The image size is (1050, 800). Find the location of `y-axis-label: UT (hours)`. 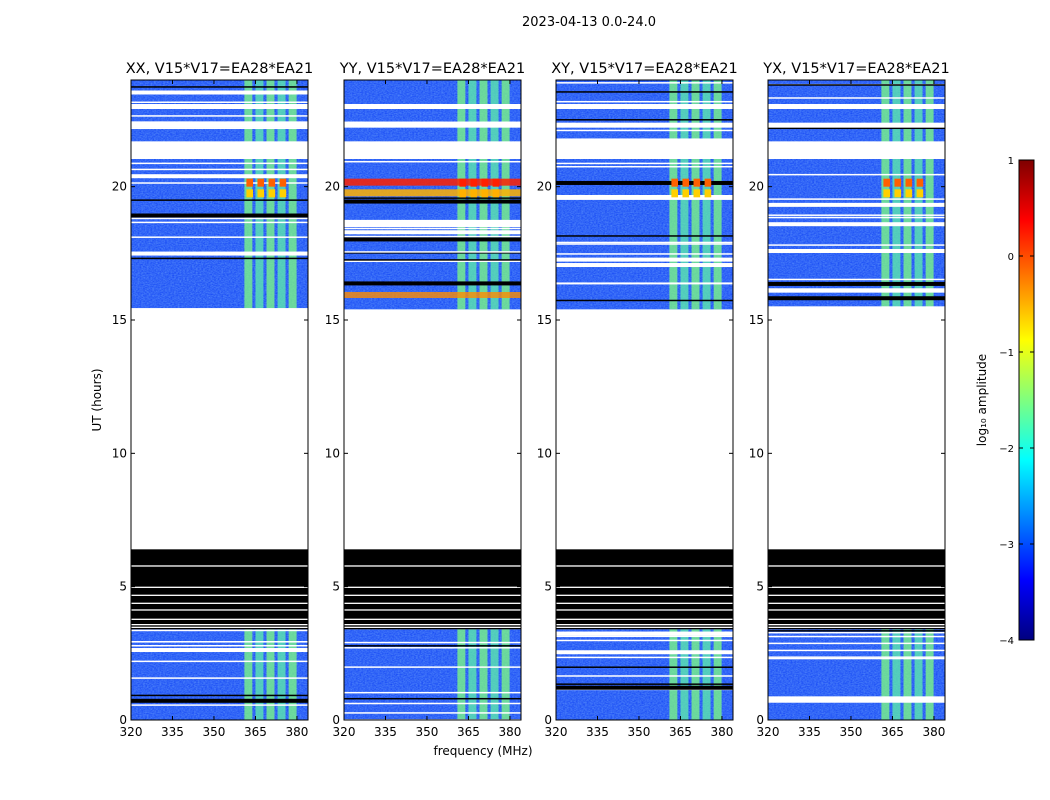

y-axis-label: UT (hours) is located at coordinates (97, 399).